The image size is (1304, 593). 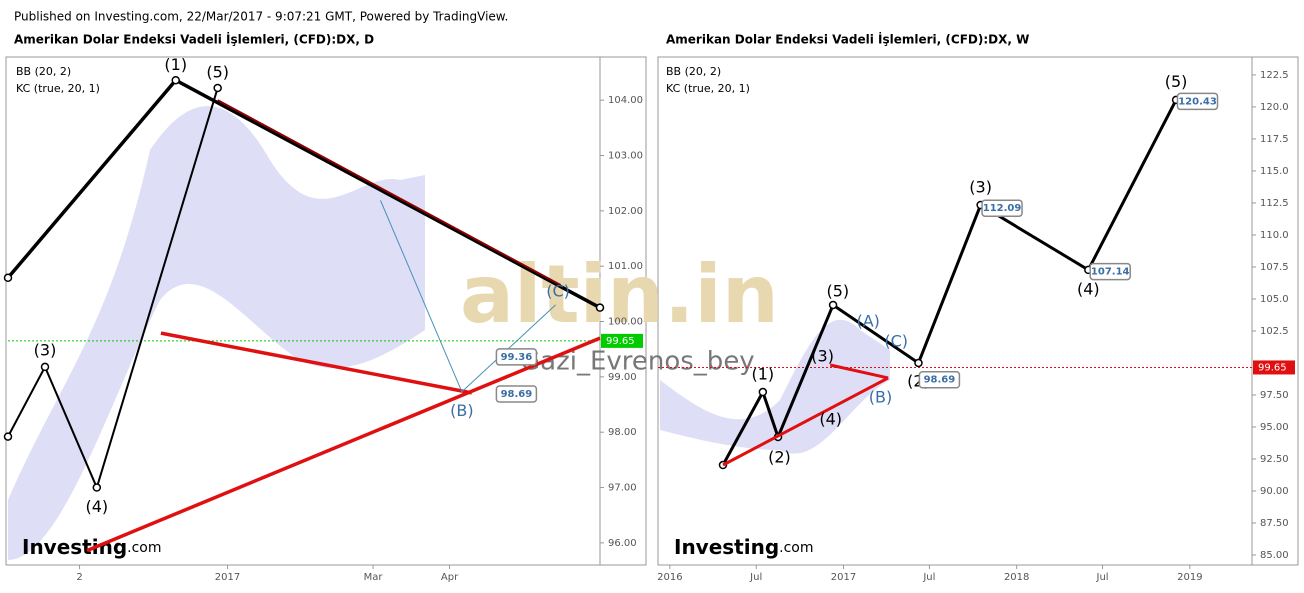 What do you see at coordinates (1274, 331) in the screenshot?
I see `y-tick-label: 102.5` at bounding box center [1274, 331].